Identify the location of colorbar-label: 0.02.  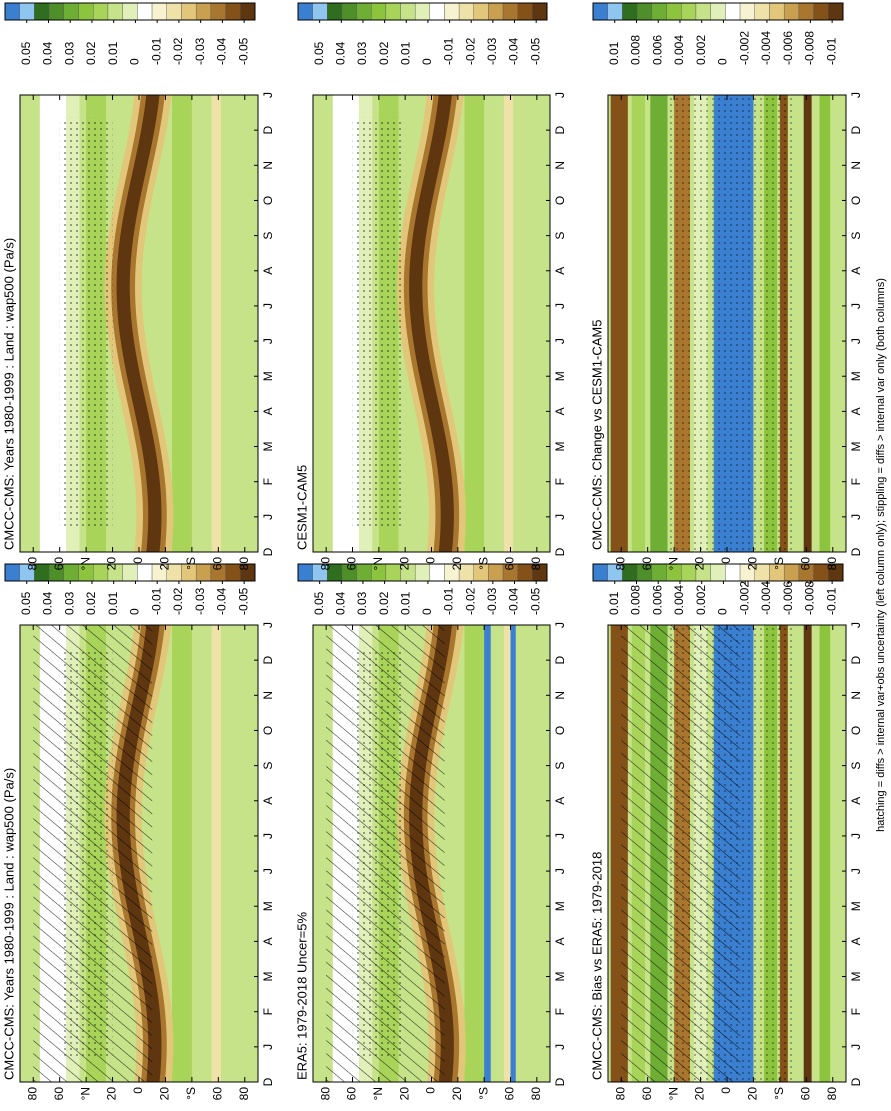
(91, 53).